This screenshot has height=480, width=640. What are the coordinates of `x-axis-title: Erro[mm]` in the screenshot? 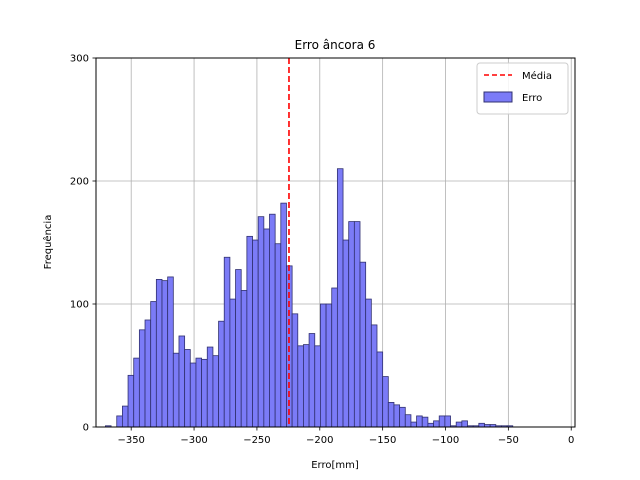 It's located at (335, 465).